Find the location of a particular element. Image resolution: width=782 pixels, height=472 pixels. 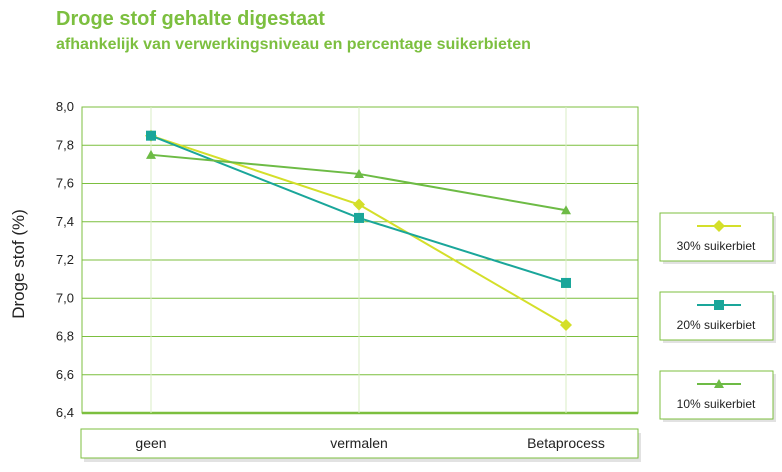

y-tick-label: 7,4 is located at coordinates (65, 221).